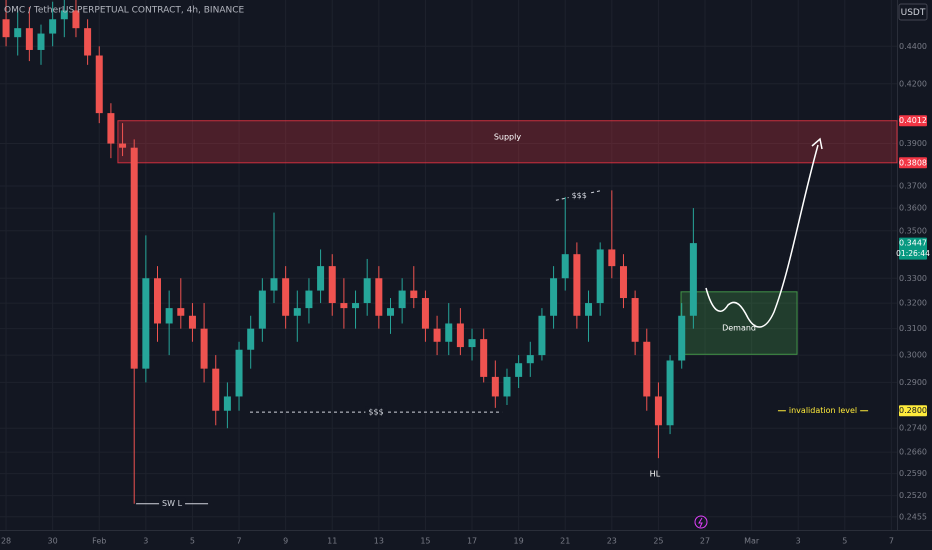  What do you see at coordinates (913, 230) in the screenshot?
I see `y-tick-label: 0.3500` at bounding box center [913, 230].